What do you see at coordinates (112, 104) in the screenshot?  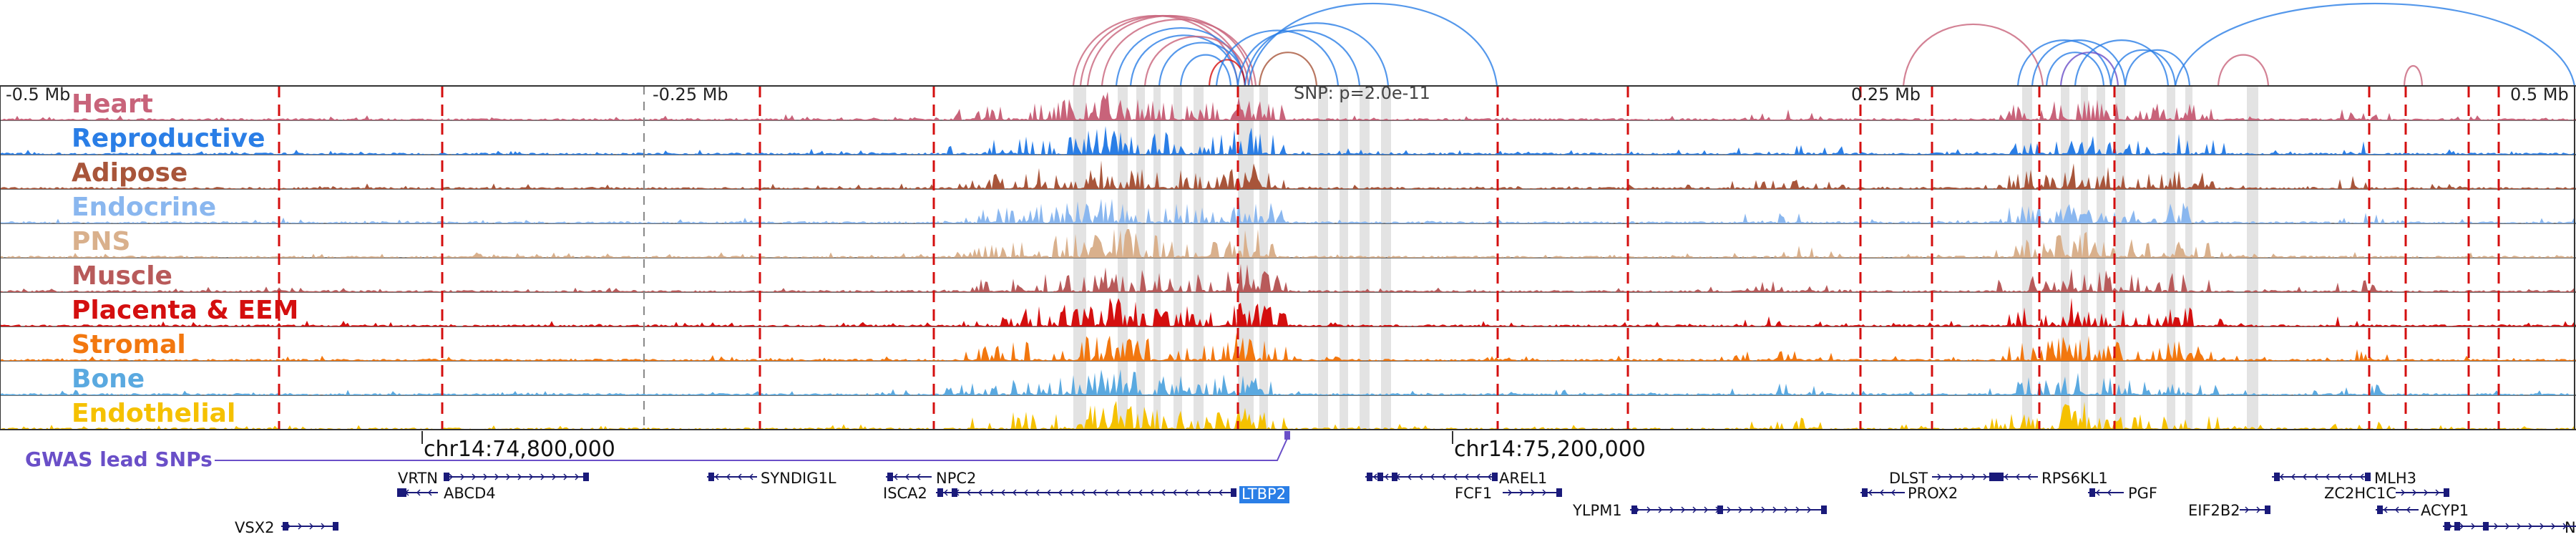 I see `track-label-heart: Heart` at bounding box center [112, 104].